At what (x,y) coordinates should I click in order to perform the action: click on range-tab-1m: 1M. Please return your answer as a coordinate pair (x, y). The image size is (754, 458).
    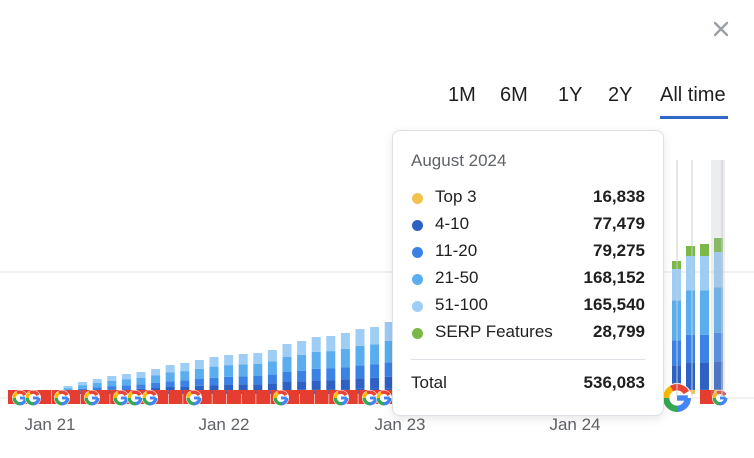
    Looking at the image, I should click on (462, 95).